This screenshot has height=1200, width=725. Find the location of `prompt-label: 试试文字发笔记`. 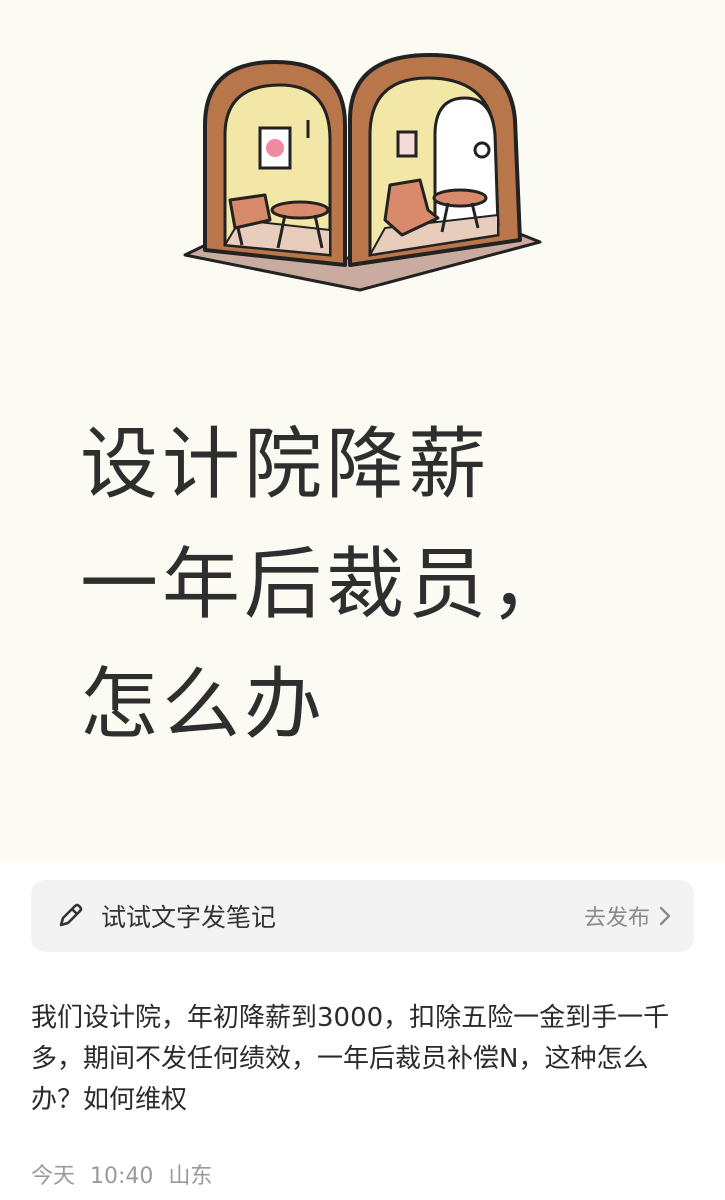

prompt-label: 试试文字发笔记 is located at coordinates (189, 917).